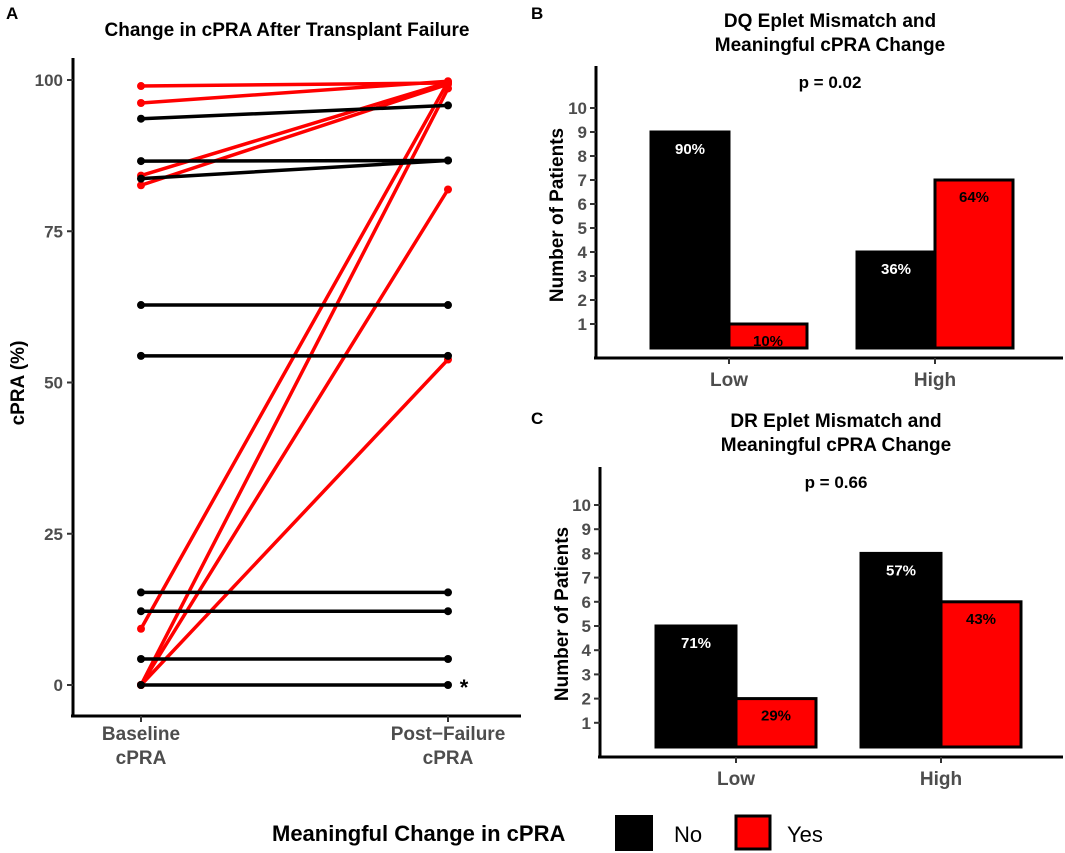 Image resolution: width=1065 pixels, height=853 pixels. Describe the element at coordinates (537, 418) in the screenshot. I see `panel-label-c: C` at that location.